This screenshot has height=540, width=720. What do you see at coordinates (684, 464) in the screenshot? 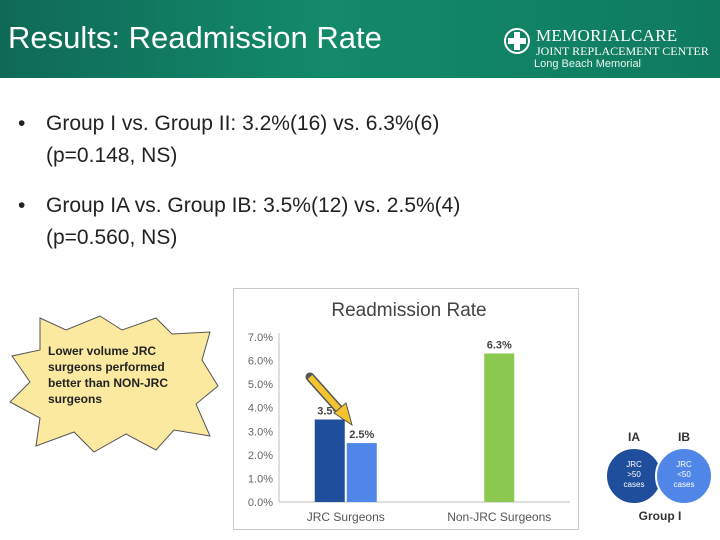
I see `group-ib-text: JRC` at bounding box center [684, 464].